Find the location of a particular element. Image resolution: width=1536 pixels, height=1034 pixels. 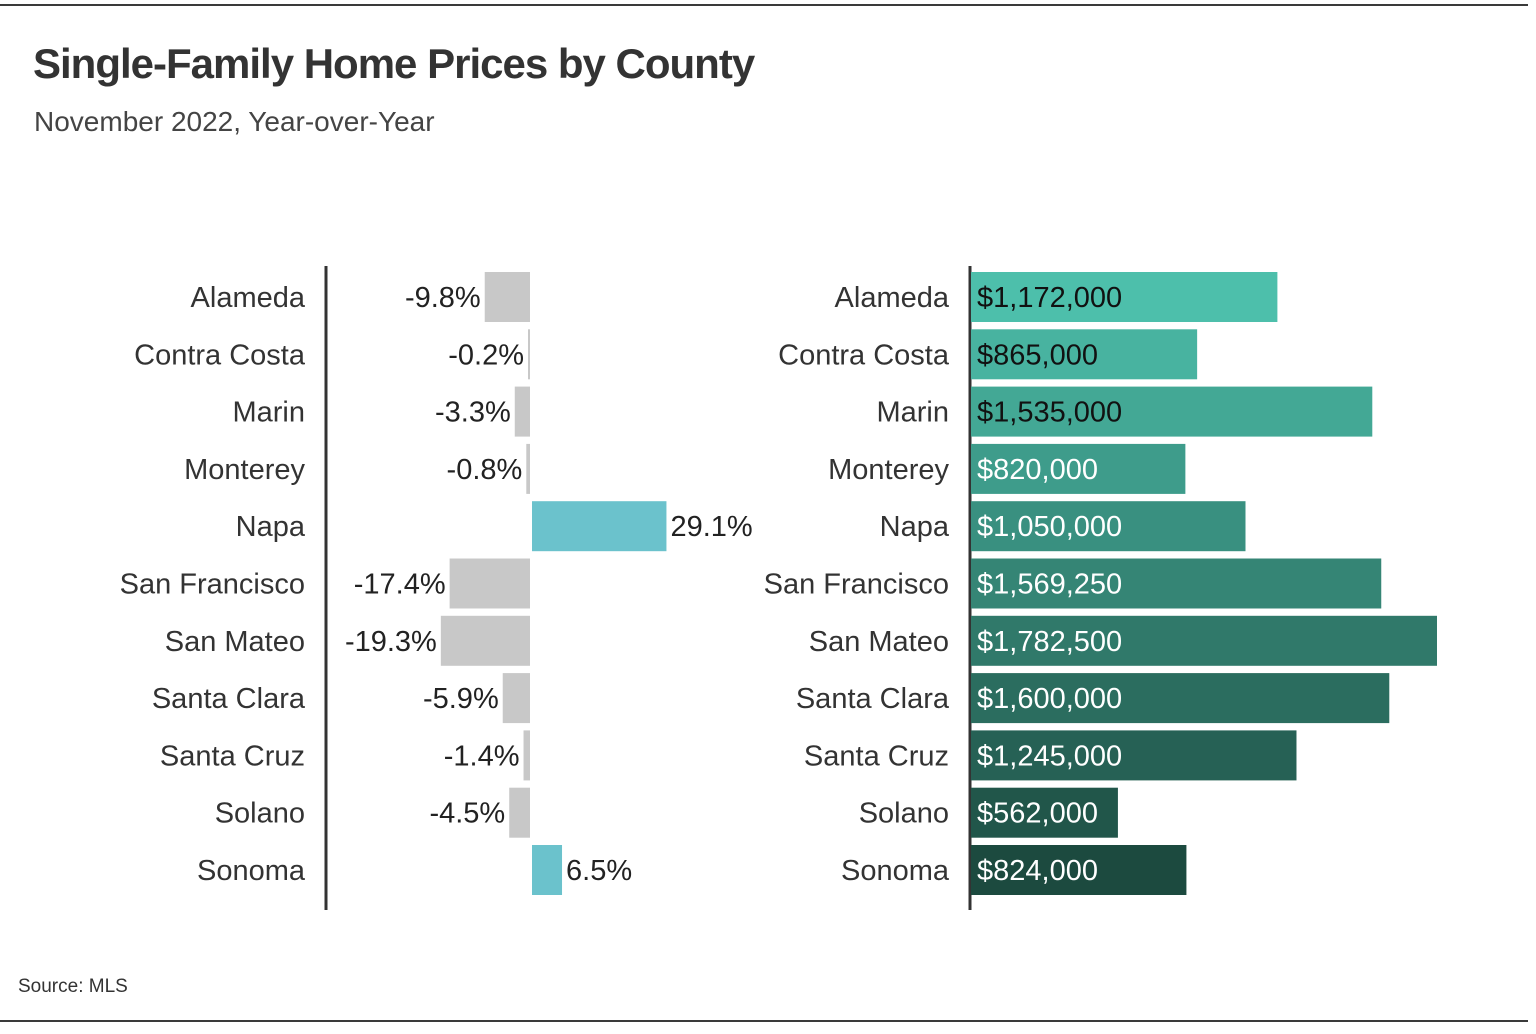

price-label: $1,569,250 is located at coordinates (1049, 585).